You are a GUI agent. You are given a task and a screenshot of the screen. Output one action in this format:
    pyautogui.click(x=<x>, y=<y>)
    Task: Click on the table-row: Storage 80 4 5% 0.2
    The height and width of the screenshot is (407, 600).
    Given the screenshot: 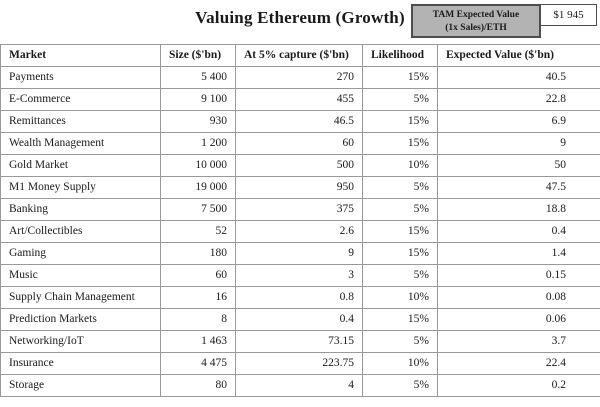 What is the action you would take?
    pyautogui.click(x=300, y=385)
    